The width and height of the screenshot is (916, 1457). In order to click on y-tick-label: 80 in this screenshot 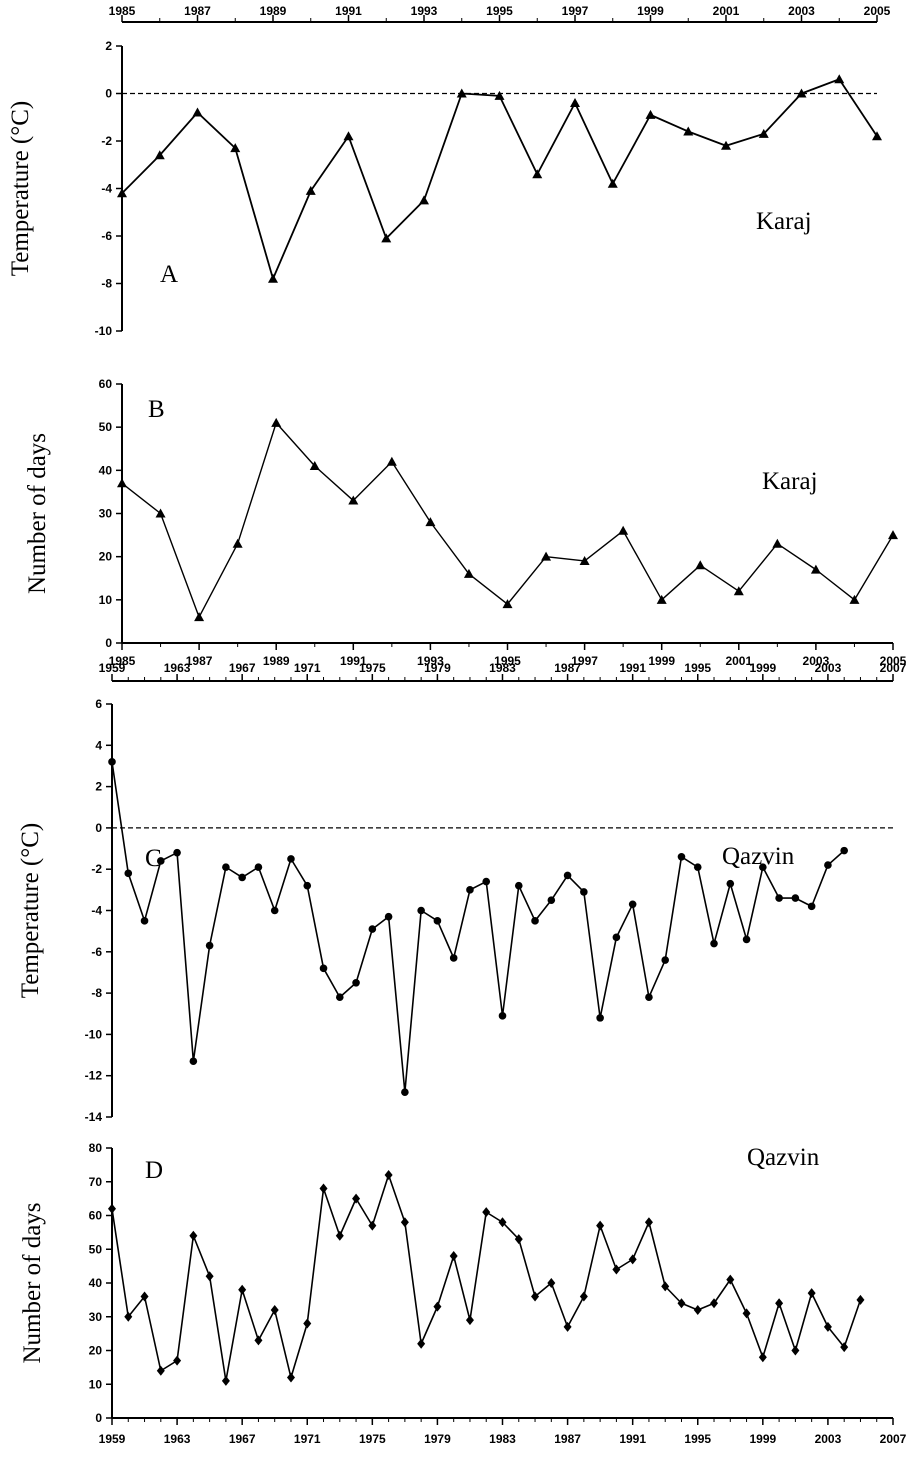, I will do `click(96, 1148)`.